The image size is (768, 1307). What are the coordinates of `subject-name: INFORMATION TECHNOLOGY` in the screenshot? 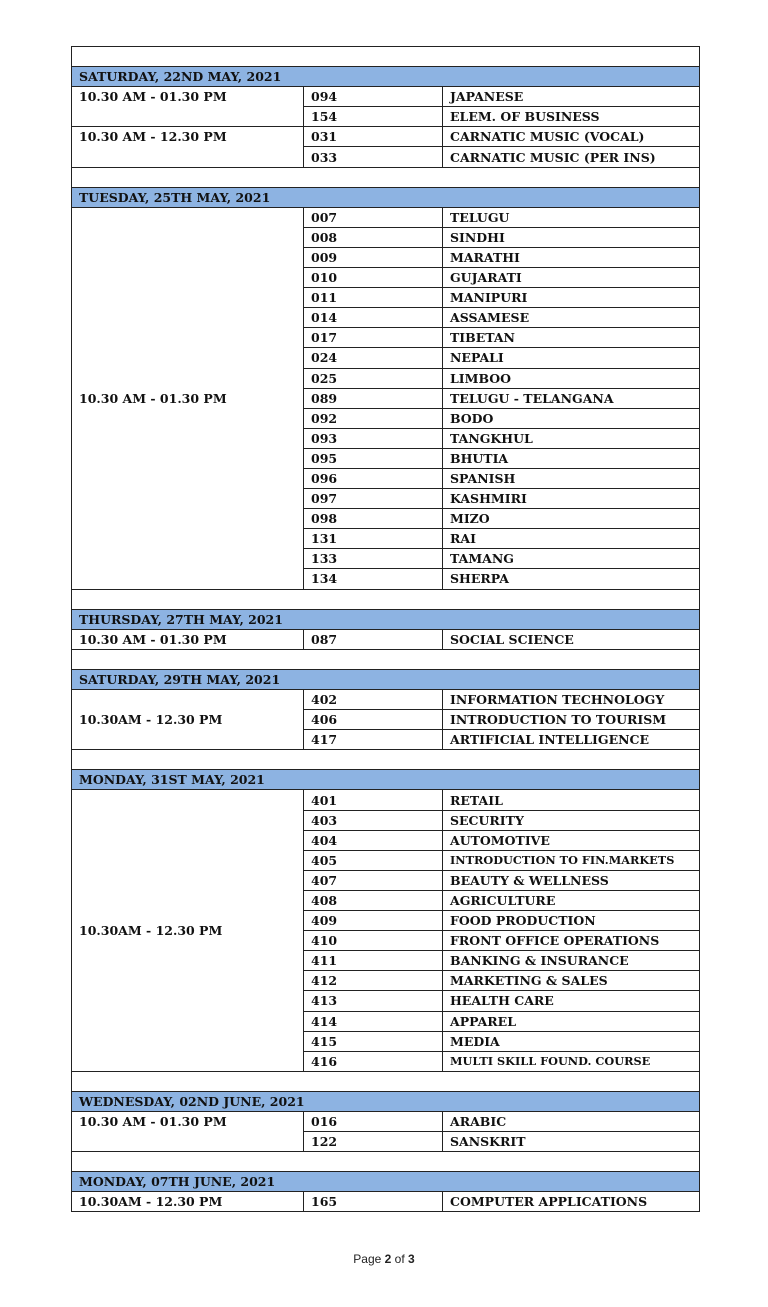 It's located at (571, 699).